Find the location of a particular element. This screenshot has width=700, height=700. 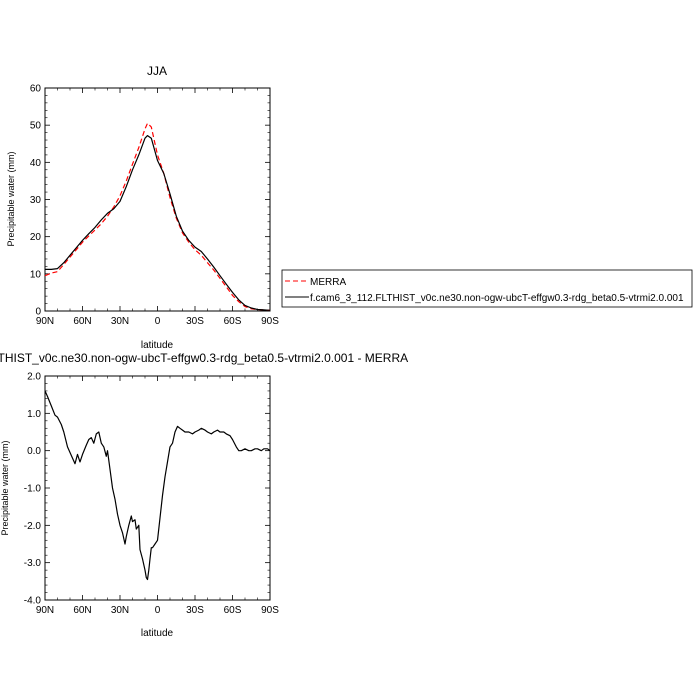

top-x-tick-label: 0 is located at coordinates (158, 321).